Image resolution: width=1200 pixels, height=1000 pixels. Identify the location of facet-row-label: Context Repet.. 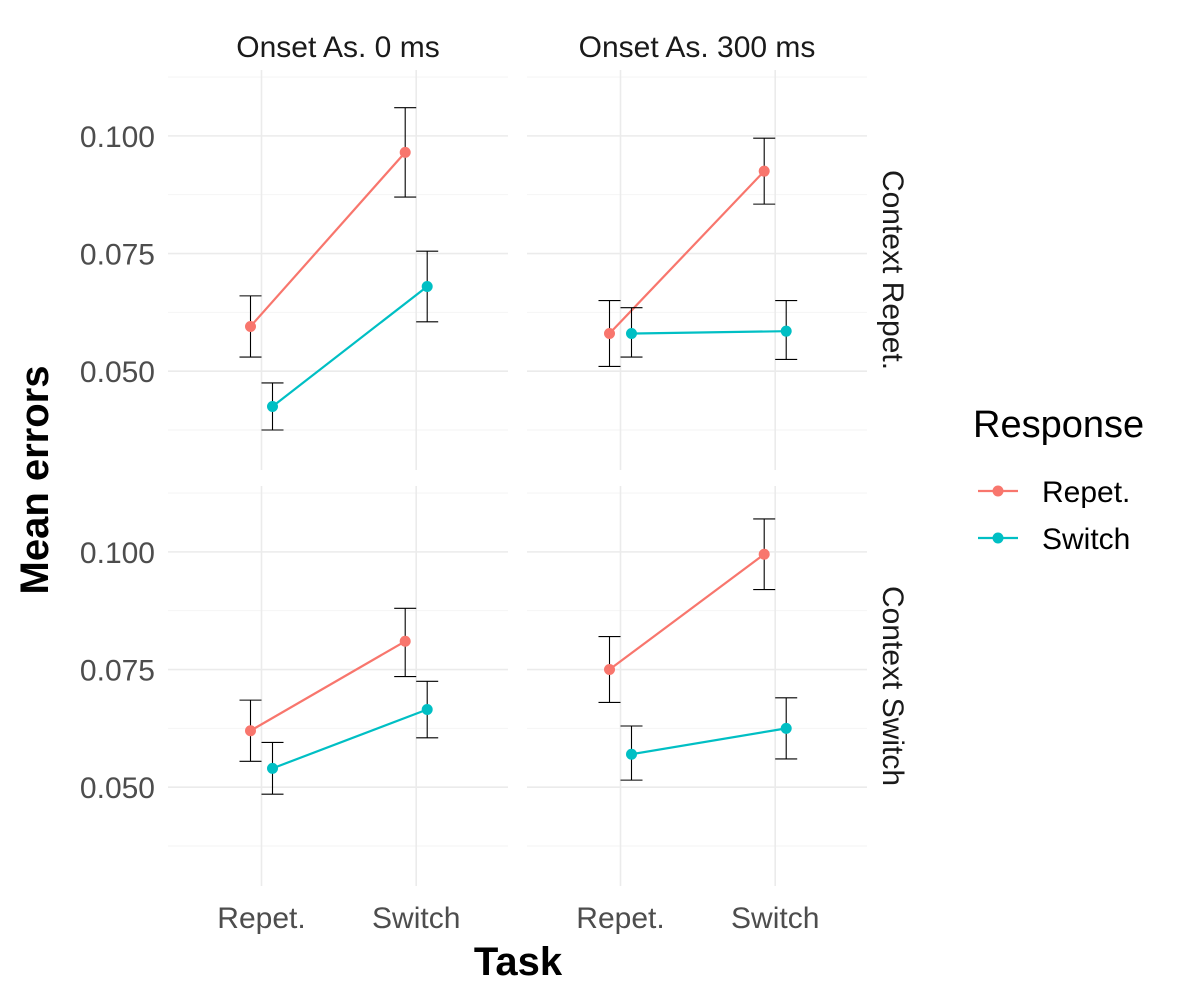
(892, 270).